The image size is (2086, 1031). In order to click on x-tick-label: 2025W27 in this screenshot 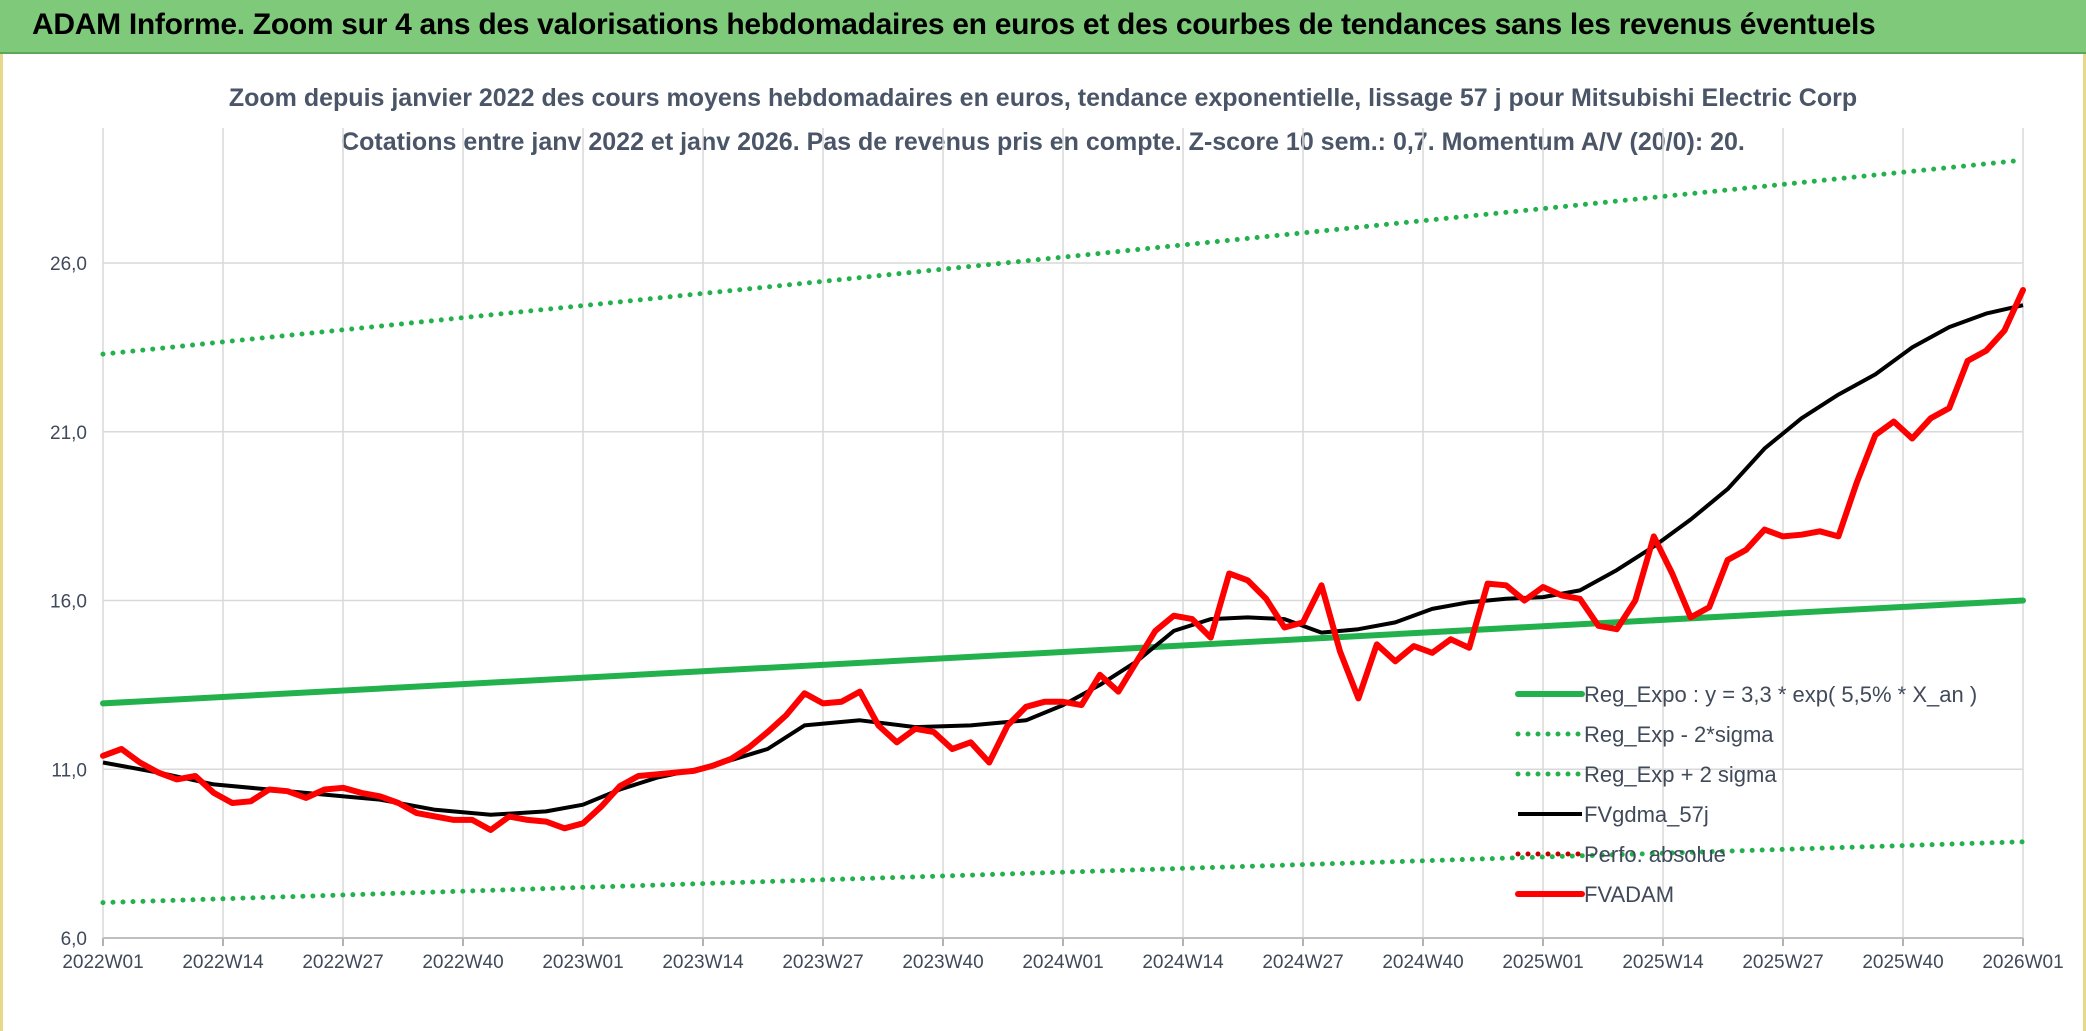, I will do `click(1782, 962)`.